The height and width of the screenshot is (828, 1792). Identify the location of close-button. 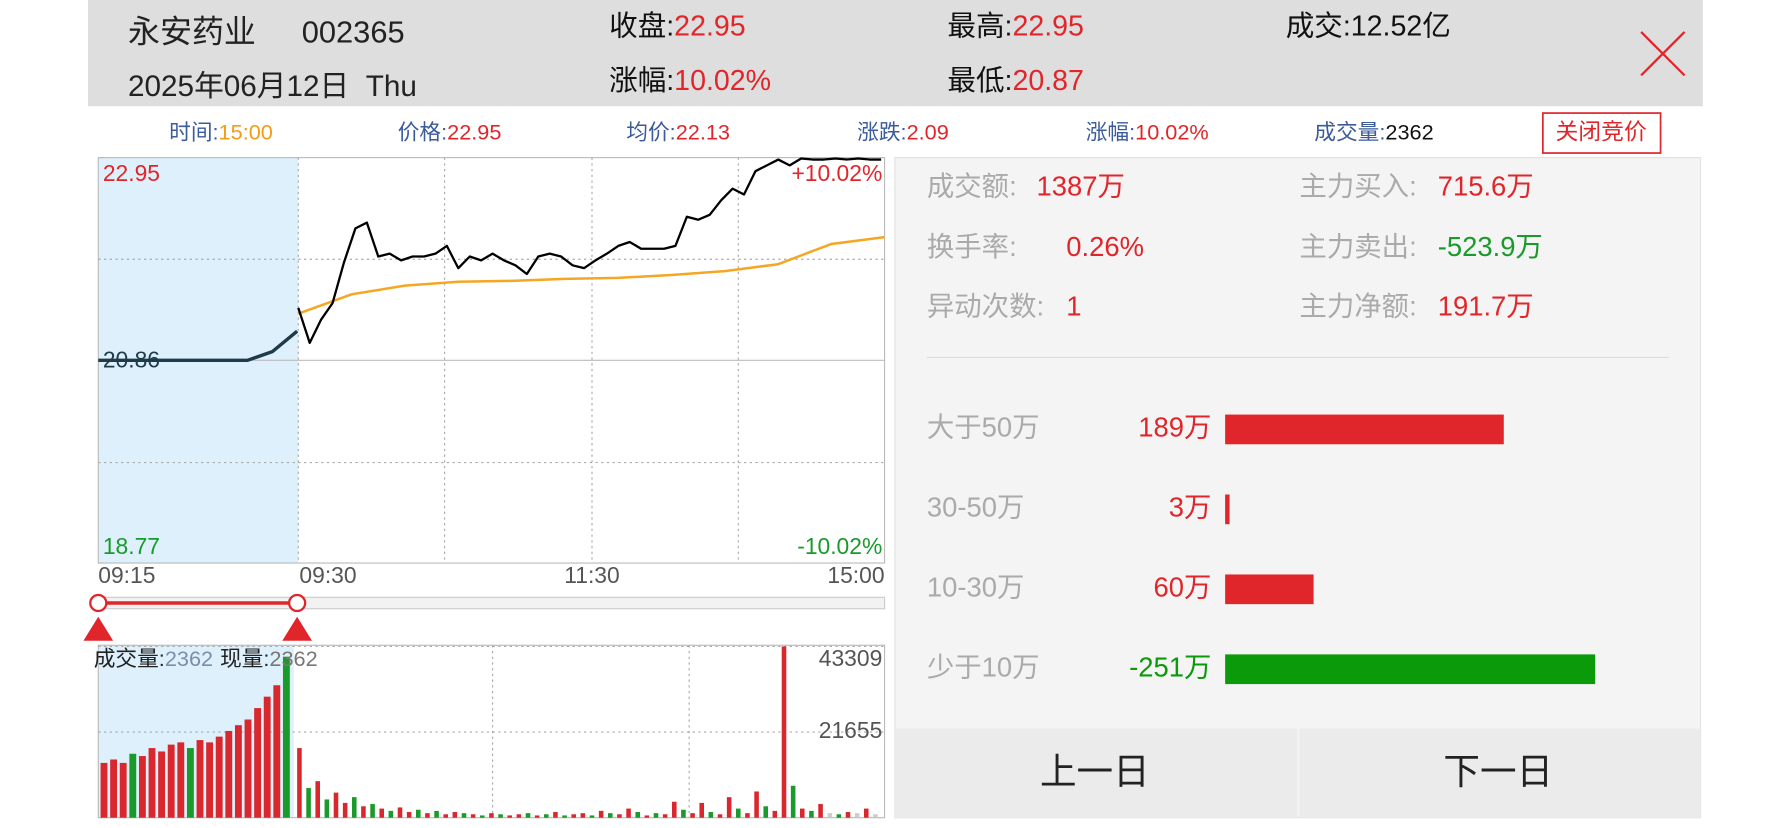
(1662, 53).